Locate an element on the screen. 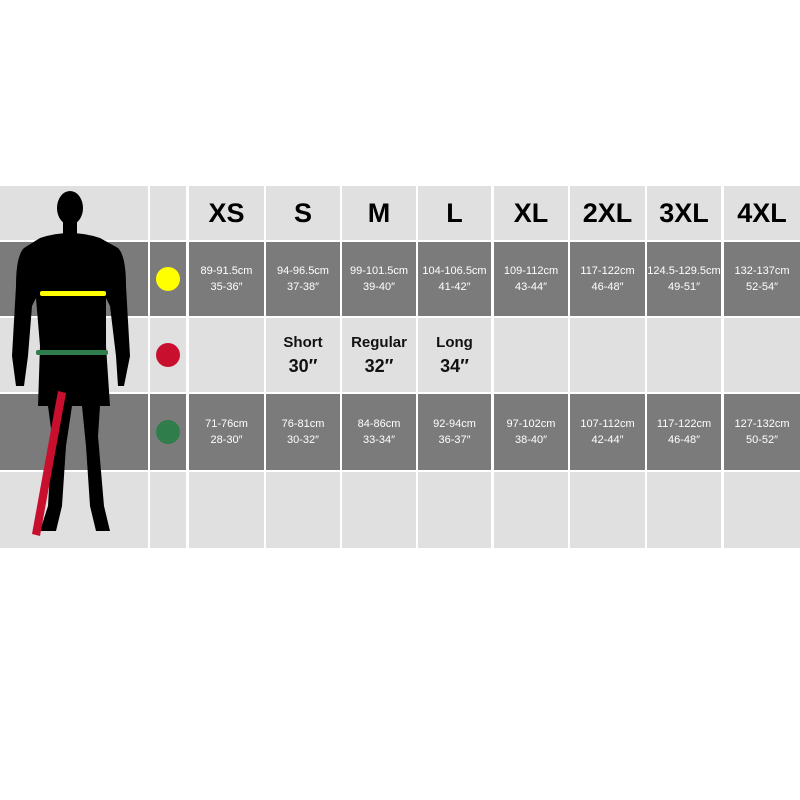  leg-label: Short is located at coordinates (303, 342).